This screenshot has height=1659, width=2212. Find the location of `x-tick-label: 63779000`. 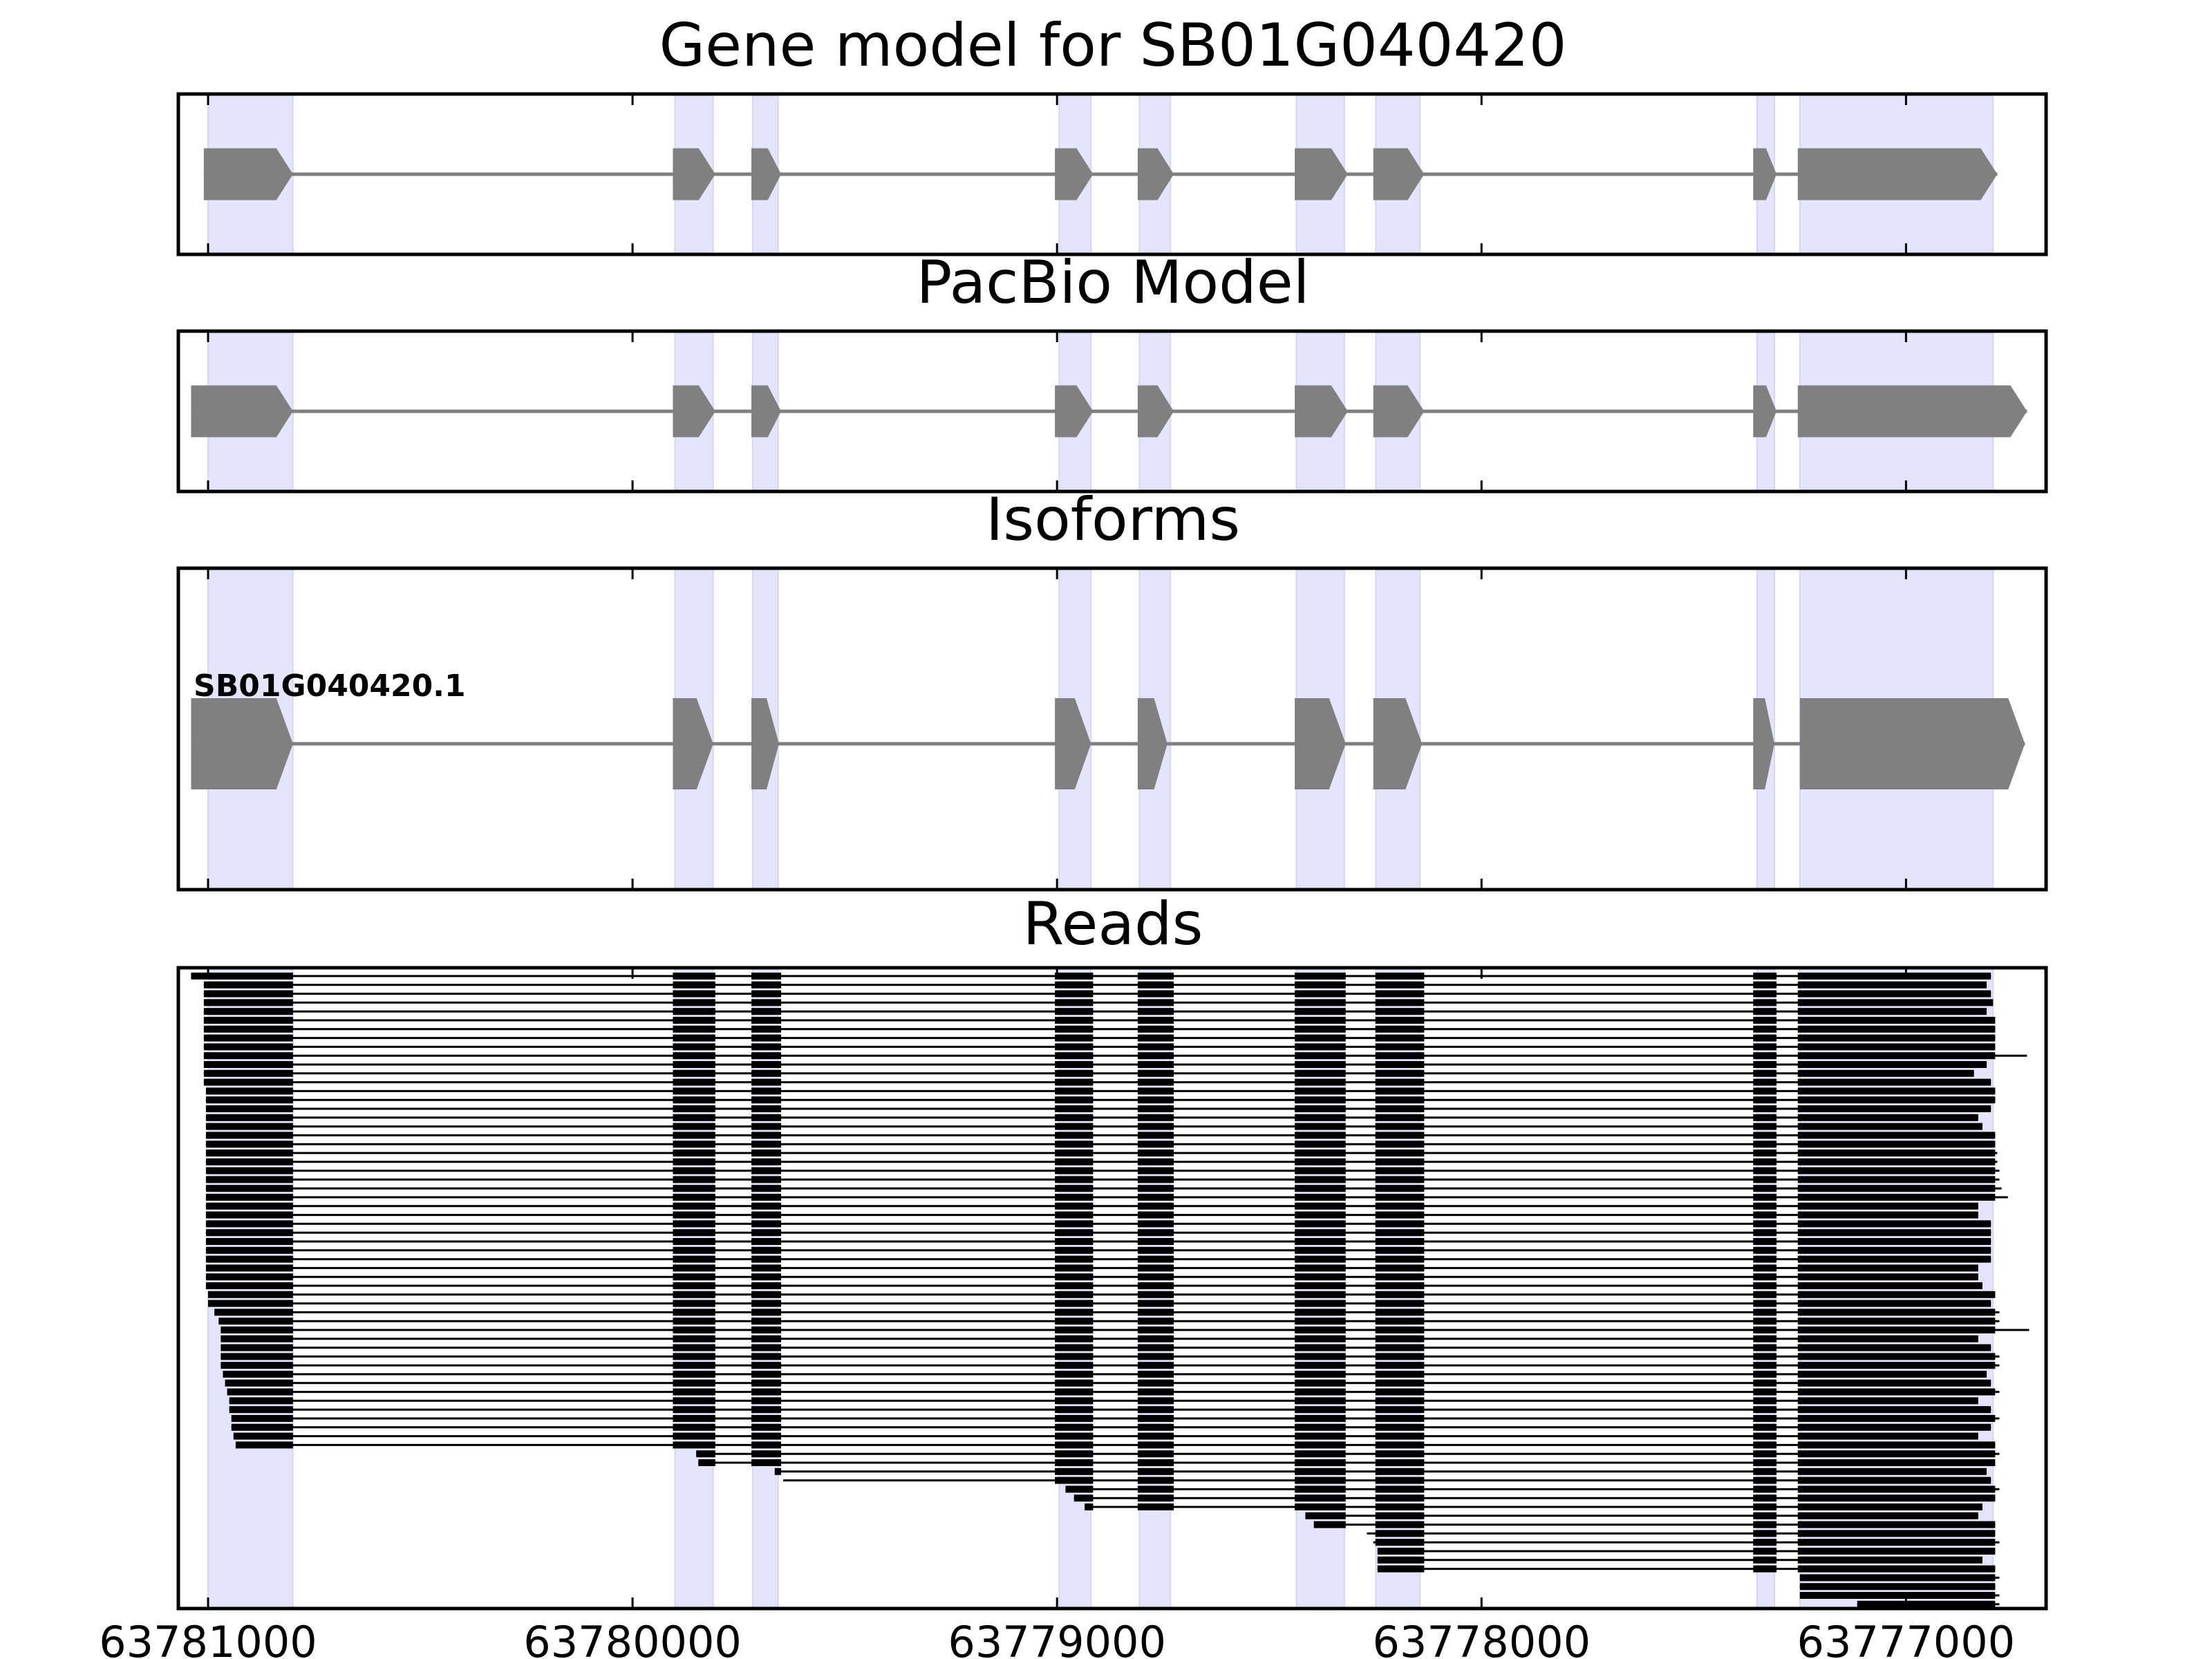

x-tick-label: 63779000 is located at coordinates (1057, 1638).